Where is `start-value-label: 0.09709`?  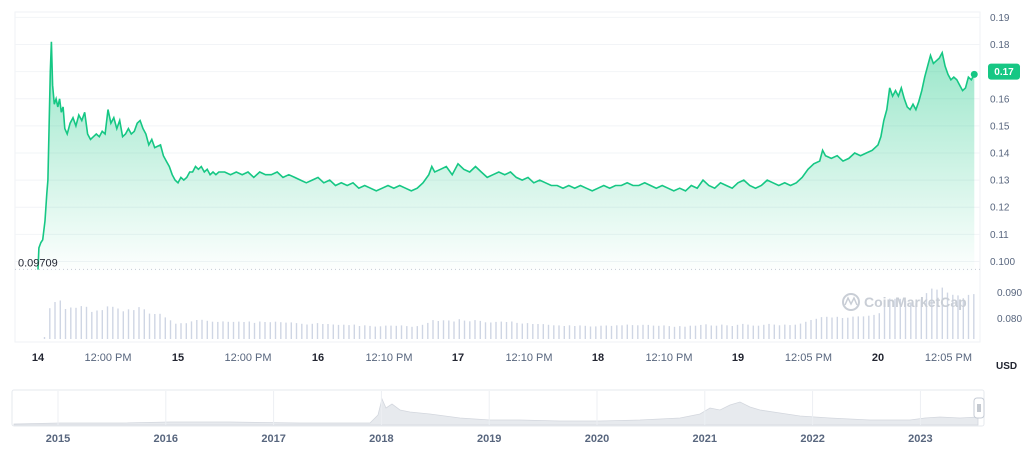 start-value-label: 0.09709 is located at coordinates (38, 263).